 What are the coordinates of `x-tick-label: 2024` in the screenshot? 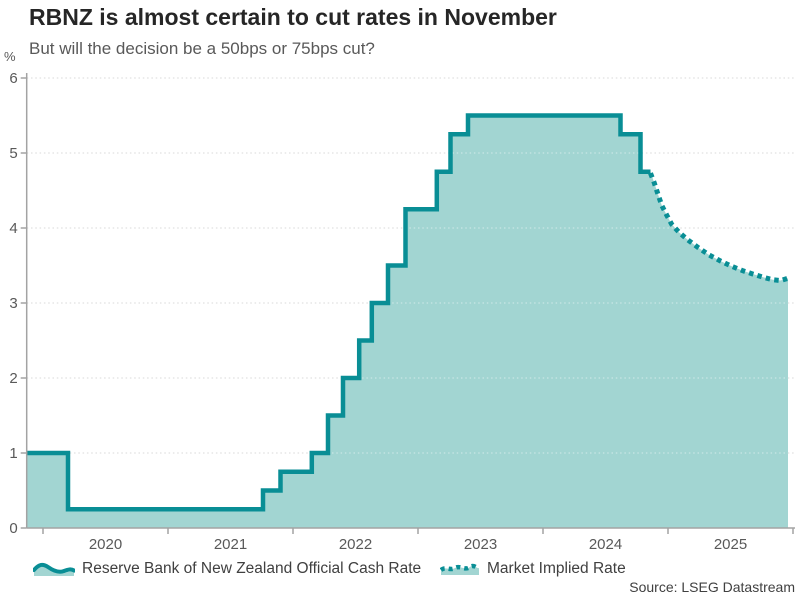 It's located at (605, 544).